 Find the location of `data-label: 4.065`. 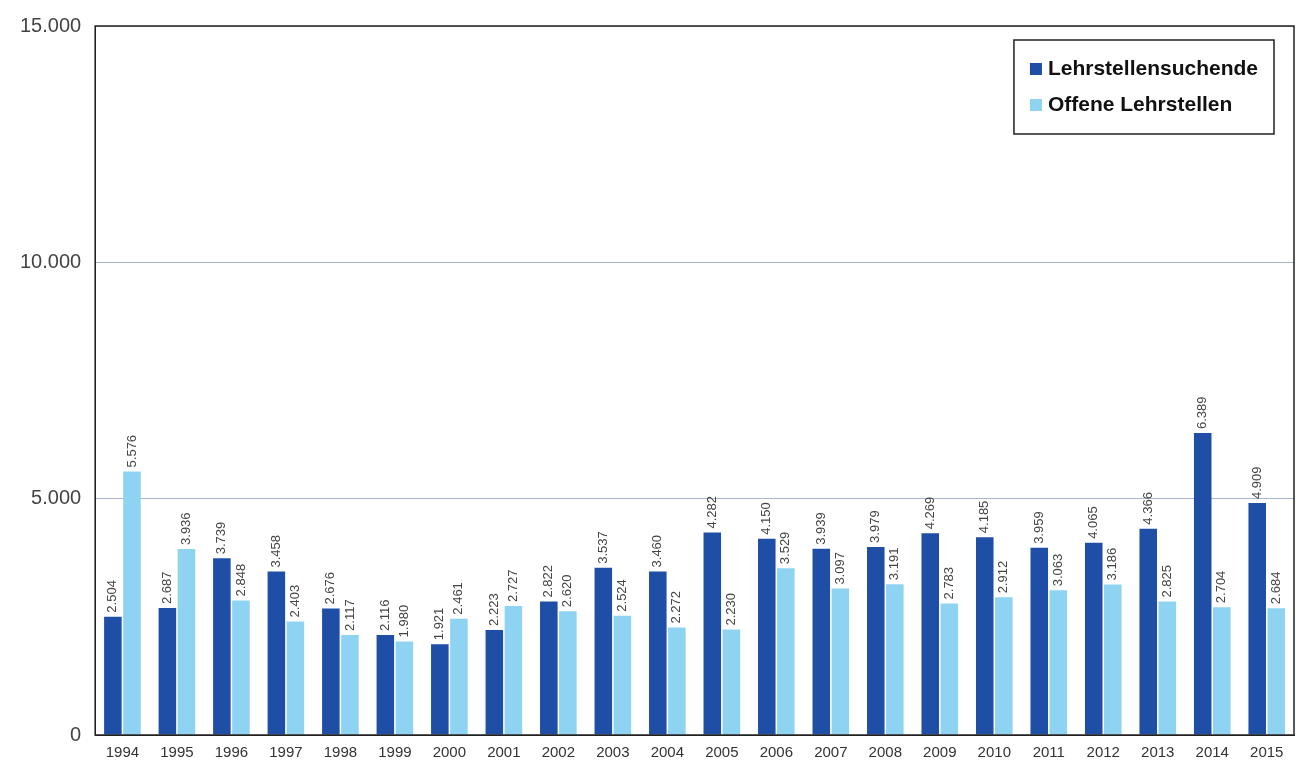

data-label: 4.065 is located at coordinates (1093, 522).